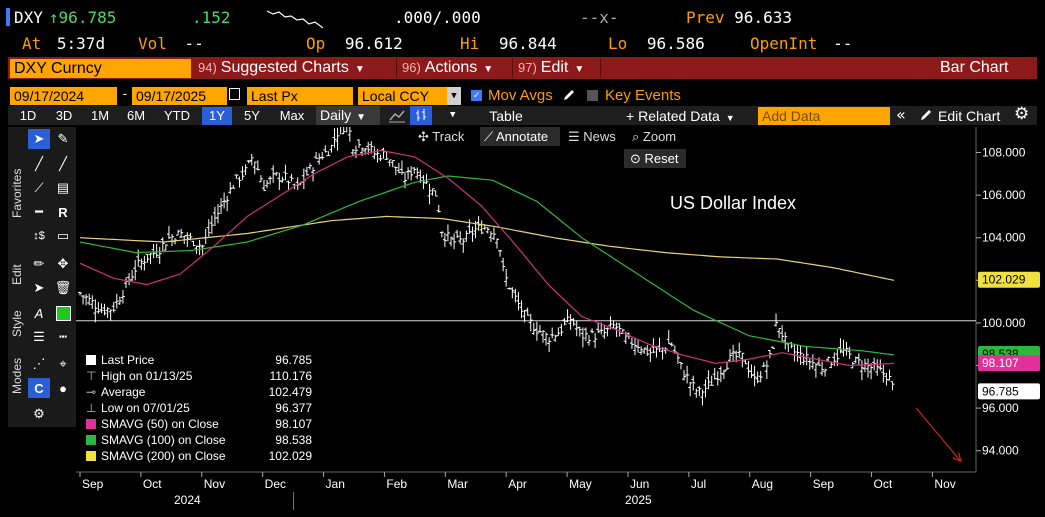 The width and height of the screenshot is (1045, 517). What do you see at coordinates (969, 116) in the screenshot?
I see `edit-chart-button: Edit Chart` at bounding box center [969, 116].